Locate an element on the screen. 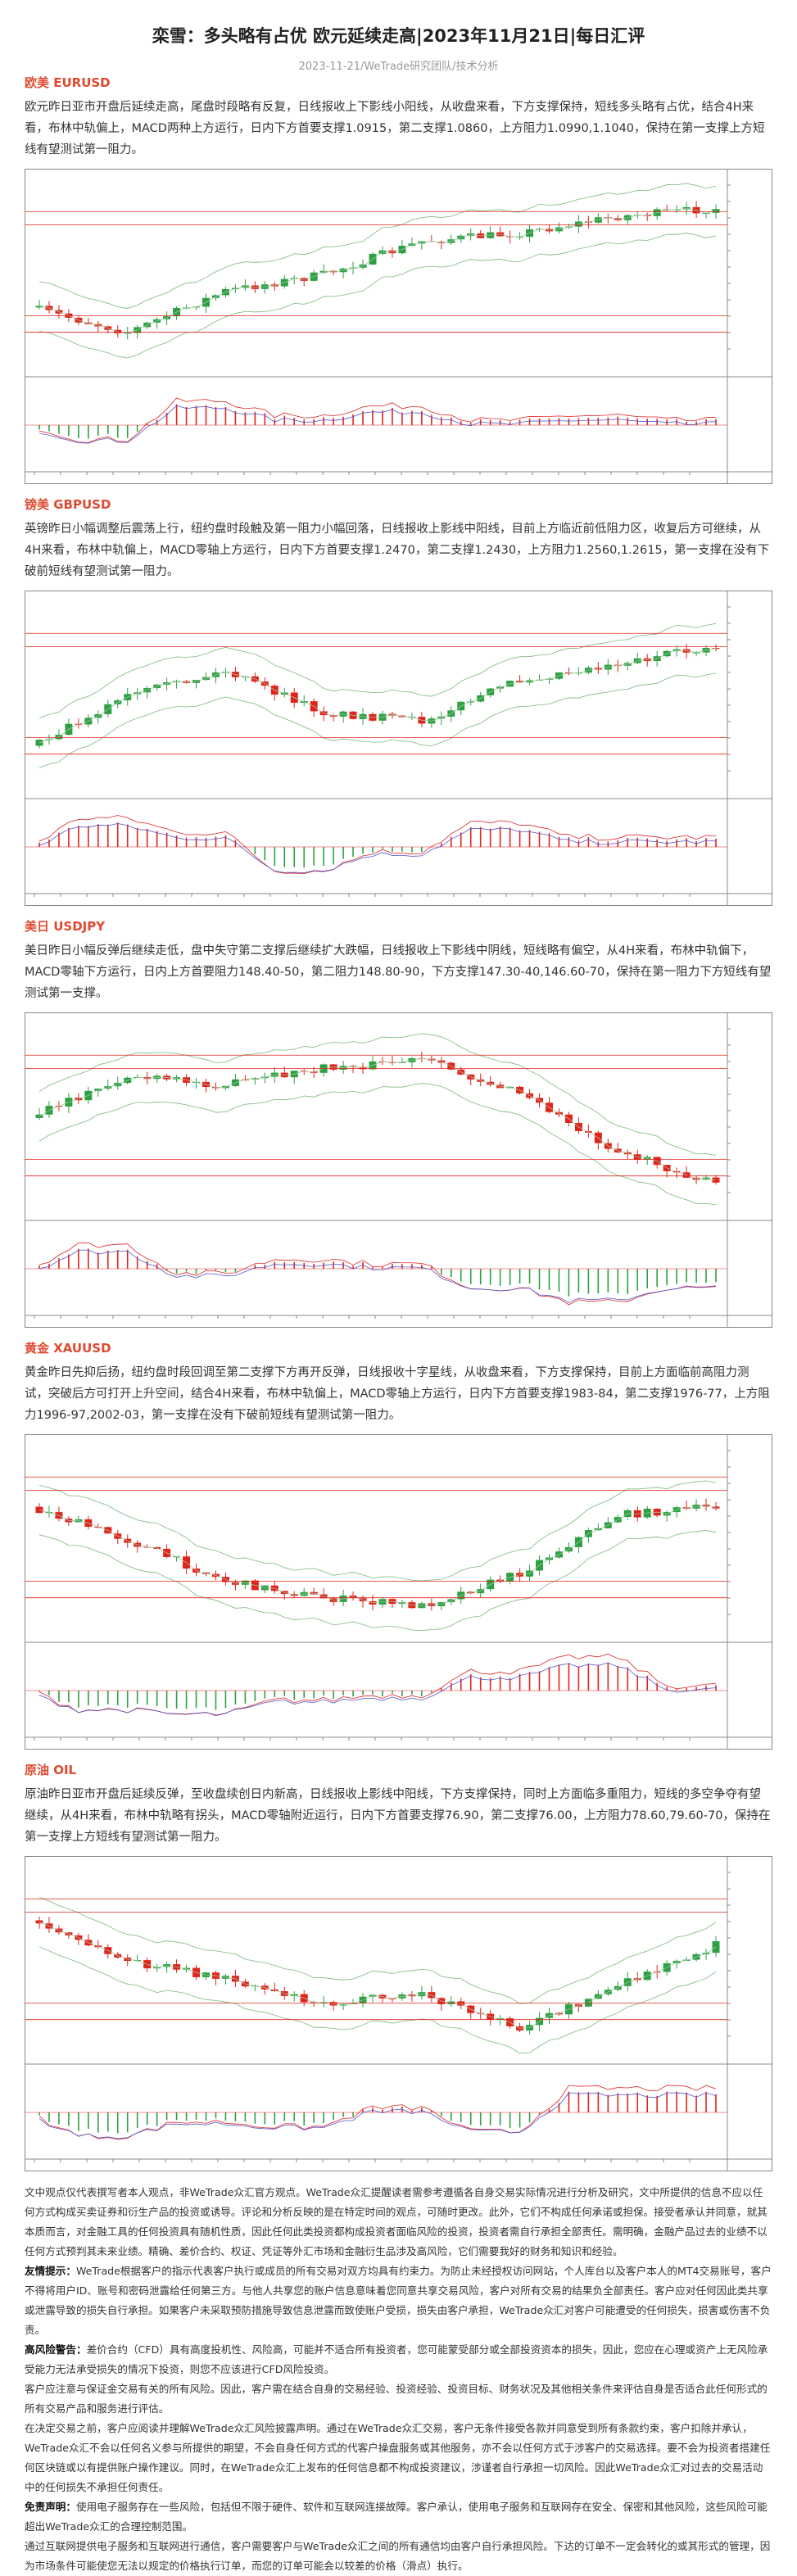 This screenshot has height=2576, width=797. section-title: 原油 OIL is located at coordinates (51, 1770).